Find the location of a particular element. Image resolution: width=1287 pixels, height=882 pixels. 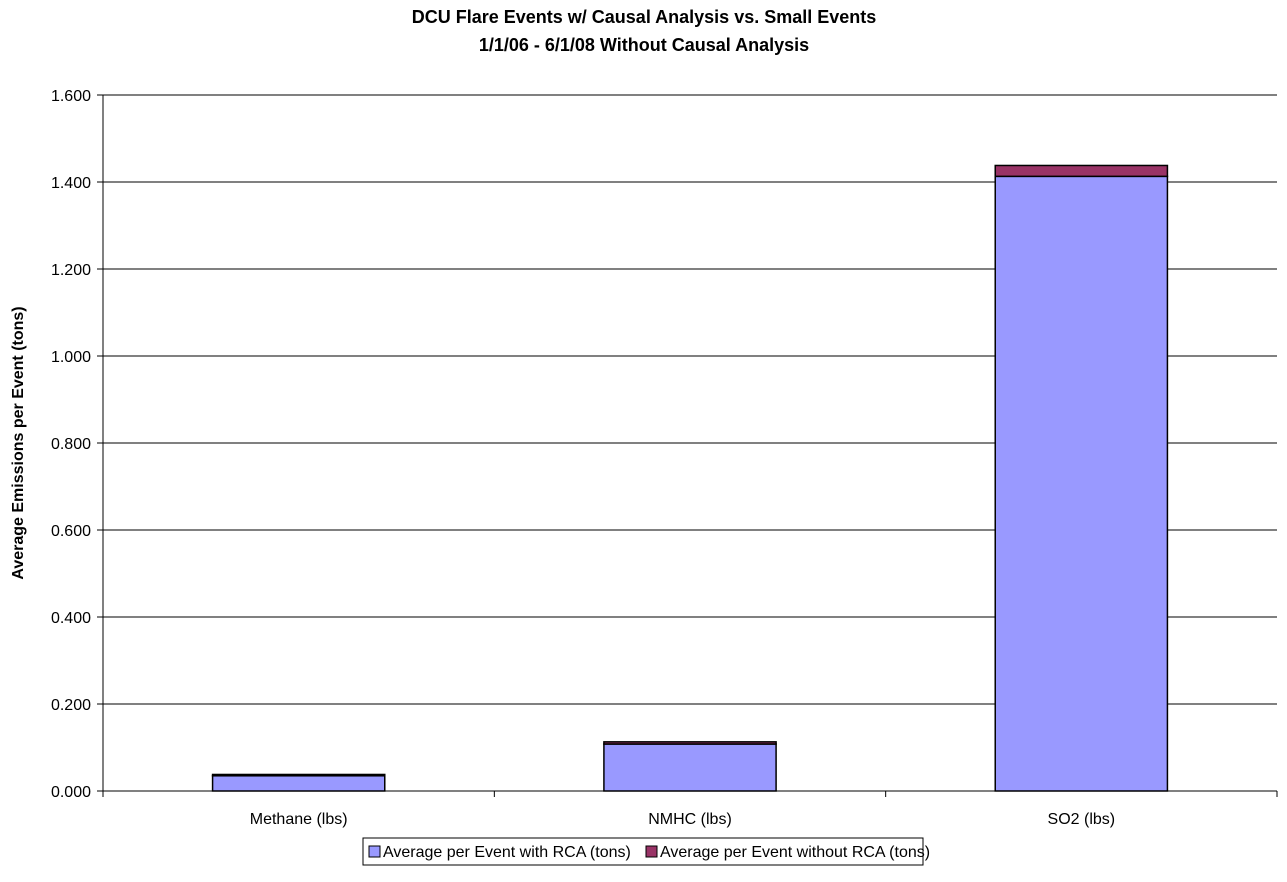

x-tick-label: SO2 (lbs) is located at coordinates (1082, 819).